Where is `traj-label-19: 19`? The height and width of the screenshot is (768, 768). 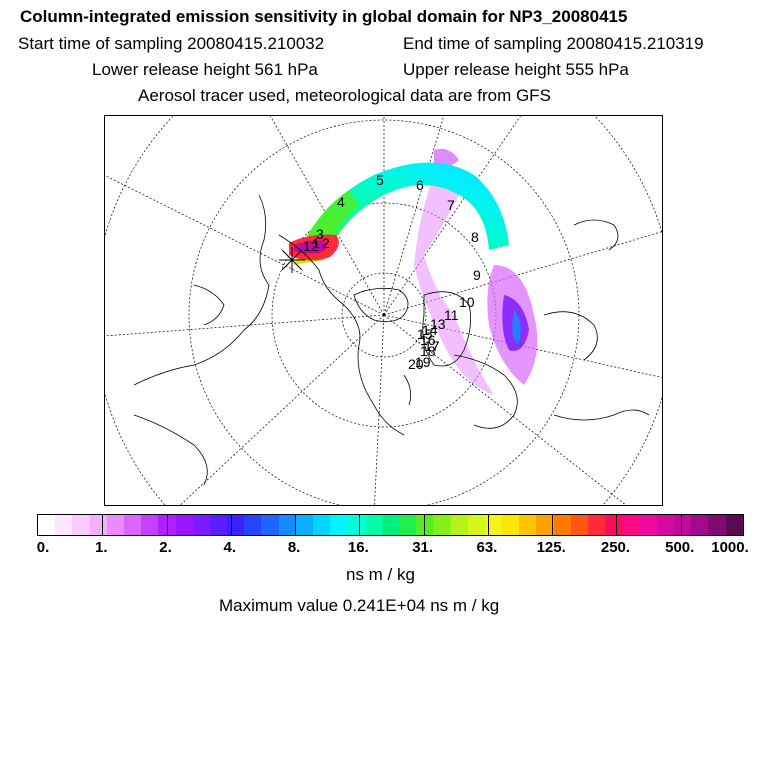 traj-label-19: 19 is located at coordinates (423, 362).